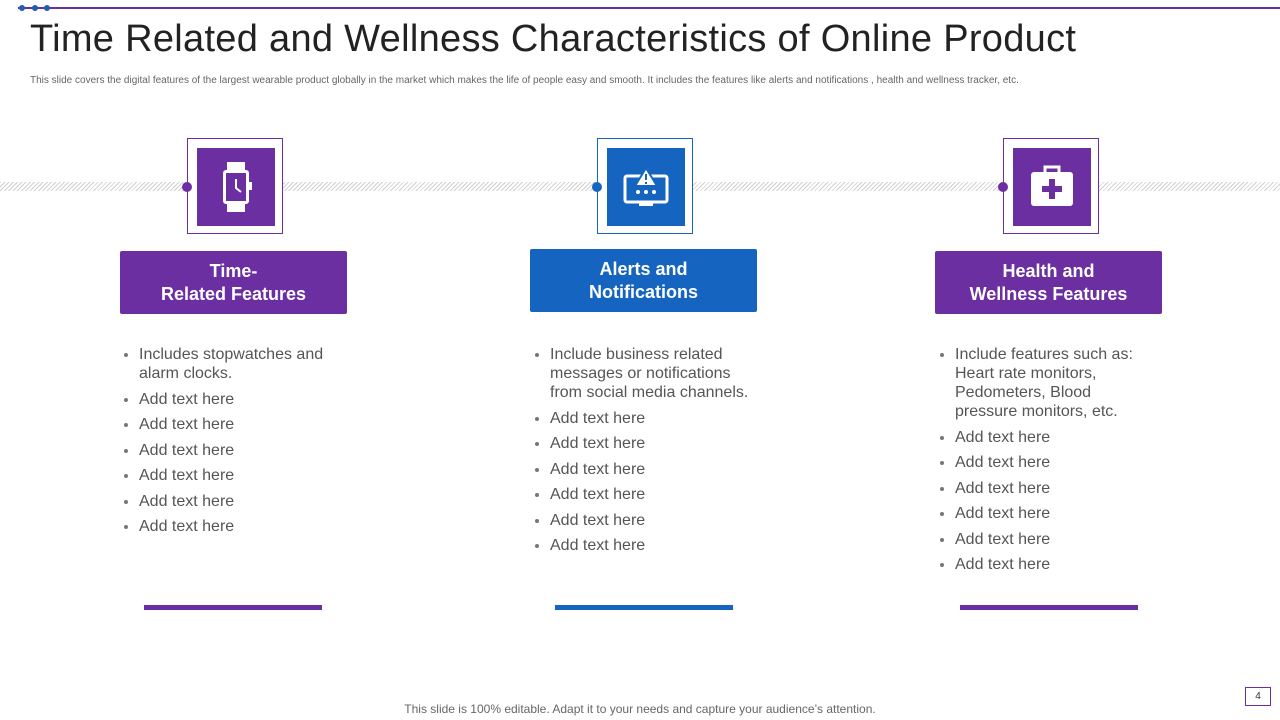  Describe the element at coordinates (646, 187) in the screenshot. I see `alert-icon` at that location.